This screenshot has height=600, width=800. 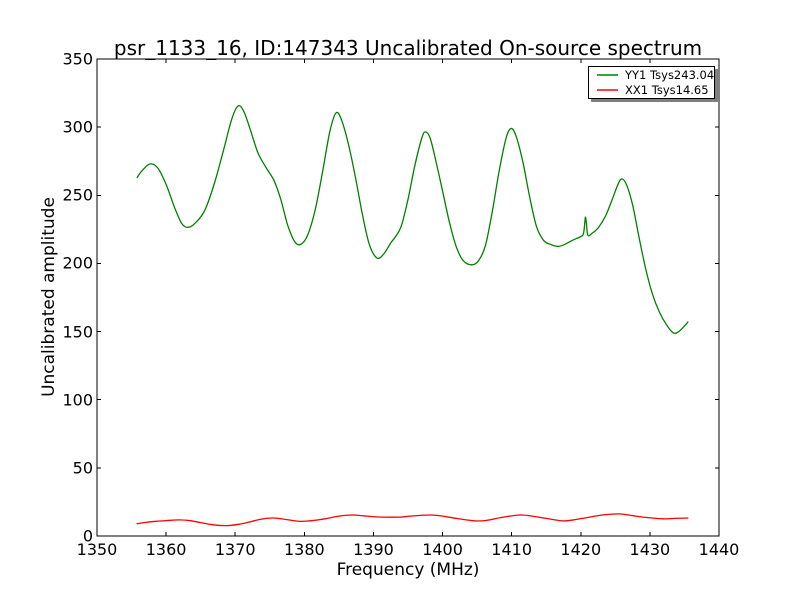 I want to click on y-tick-label: 50, so click(x=82, y=468).